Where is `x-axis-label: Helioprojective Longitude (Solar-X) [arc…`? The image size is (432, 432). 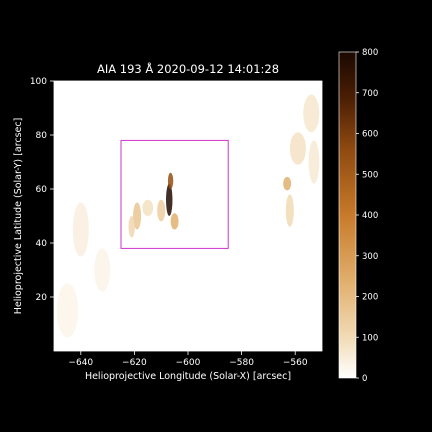
x-axis-label: Helioprojective Longitude (Solar-X) [arc… is located at coordinates (188, 376).